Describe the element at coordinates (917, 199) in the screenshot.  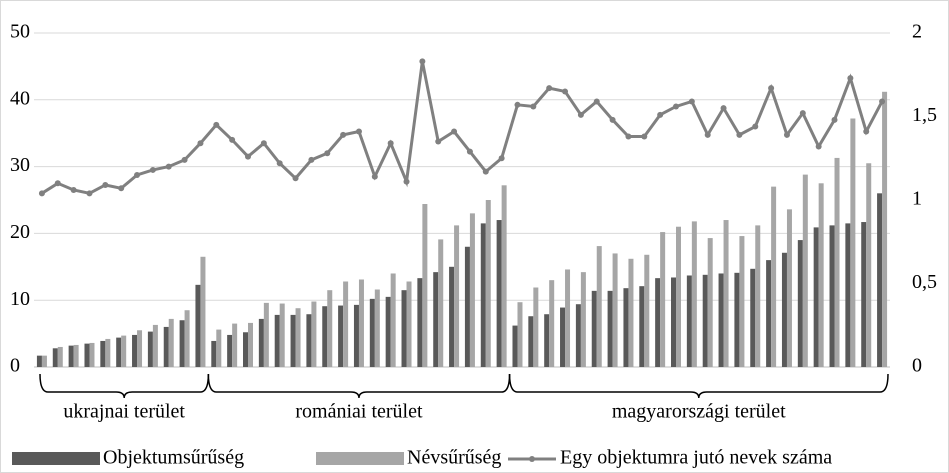
I see `y2-tick-label: 1` at that location.